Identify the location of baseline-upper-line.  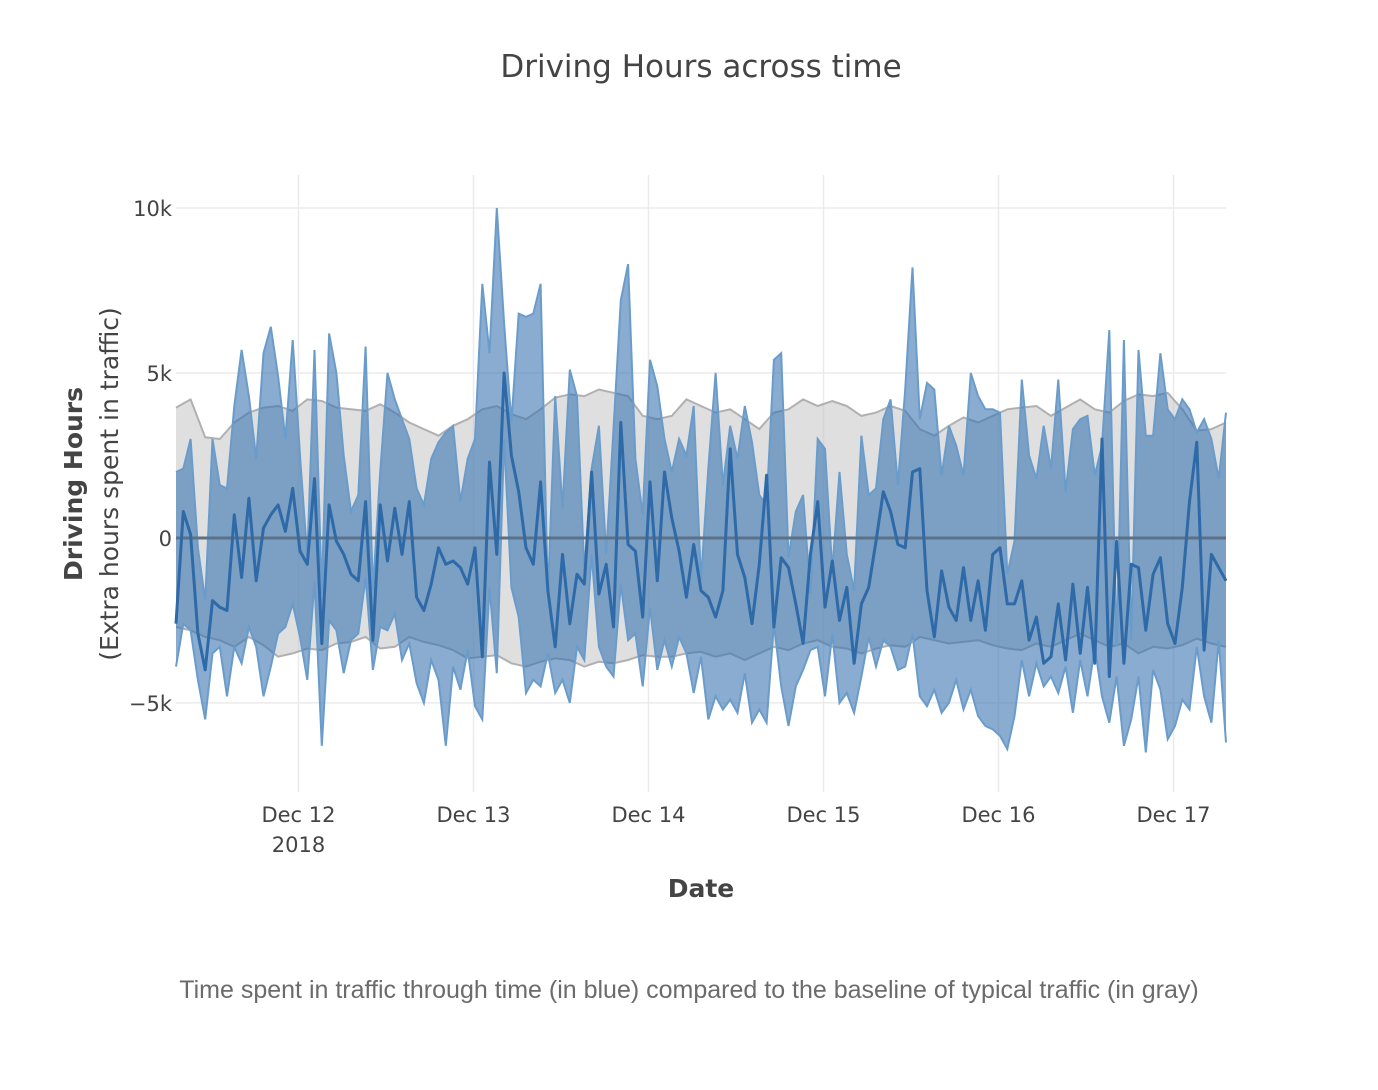
(701, 414).